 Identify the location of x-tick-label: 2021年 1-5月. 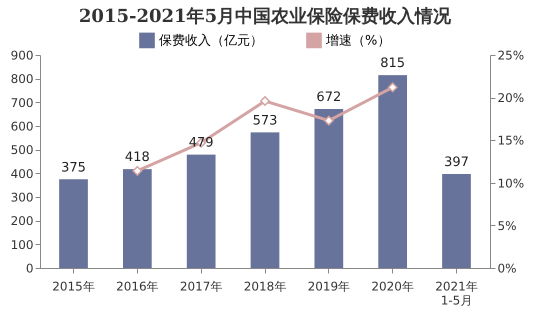
(456, 294).